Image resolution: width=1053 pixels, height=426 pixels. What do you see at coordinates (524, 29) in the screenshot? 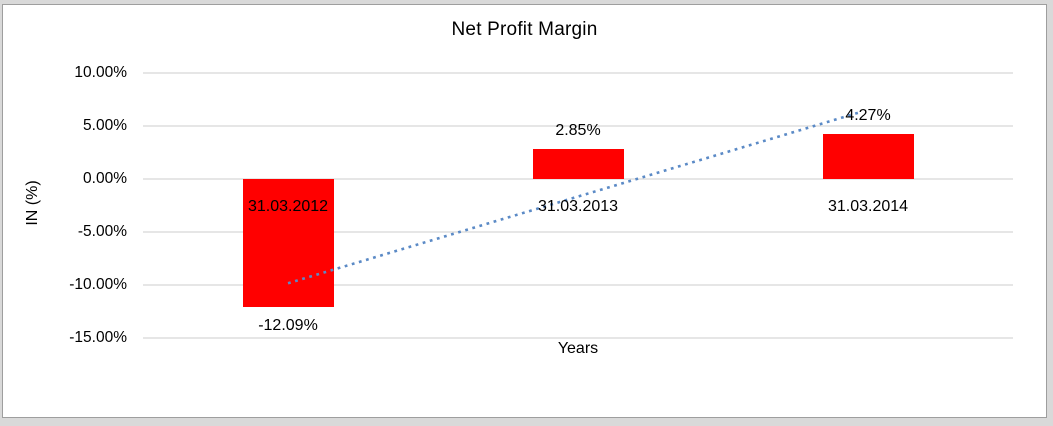
I see `chart-title: Net Profit Margin` at bounding box center [524, 29].